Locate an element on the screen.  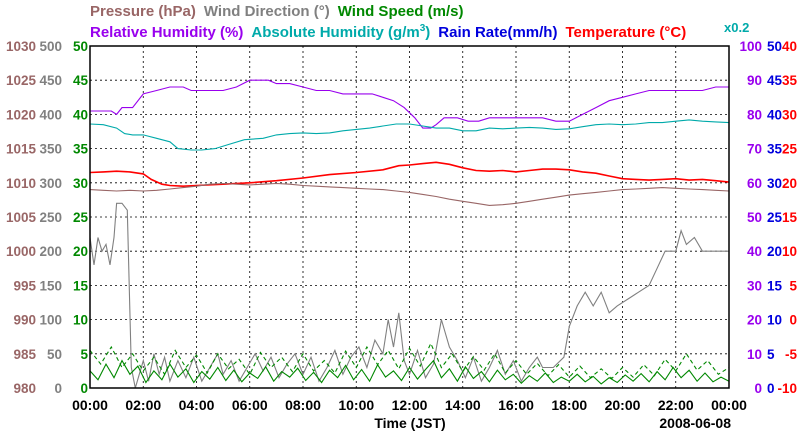
y-tick-wind_direction: 450 is located at coordinates (50, 80).